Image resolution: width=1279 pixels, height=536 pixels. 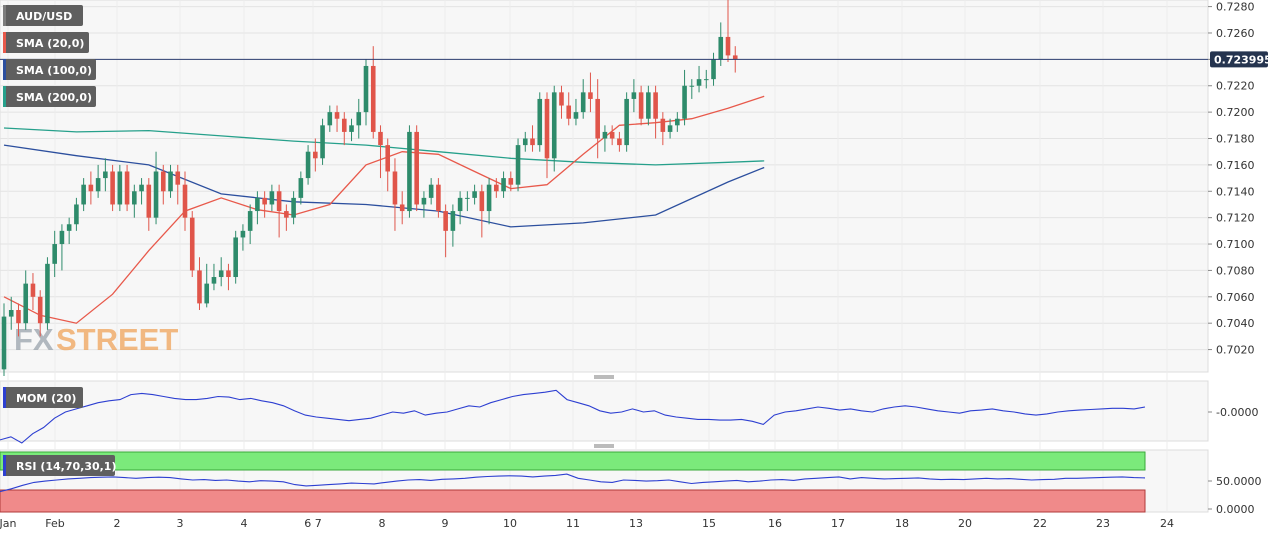 I want to click on x-tick-label: 13, so click(x=636, y=523).